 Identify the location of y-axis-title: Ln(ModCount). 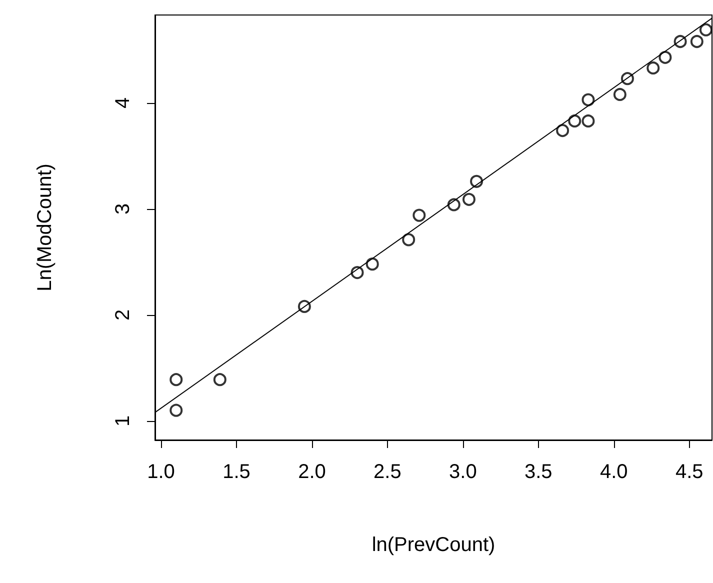
(45, 228).